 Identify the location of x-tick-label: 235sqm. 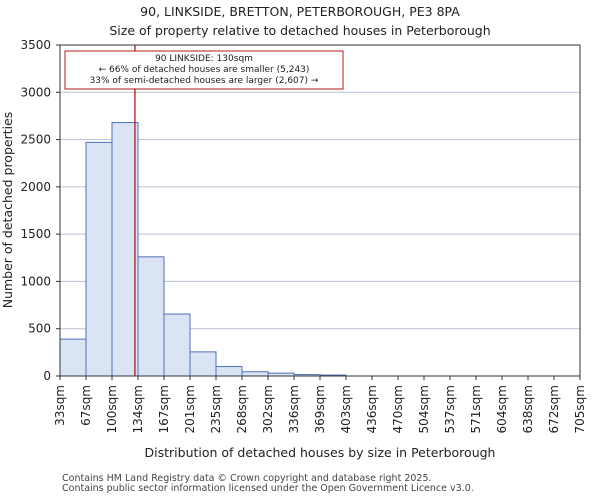
(216, 409).